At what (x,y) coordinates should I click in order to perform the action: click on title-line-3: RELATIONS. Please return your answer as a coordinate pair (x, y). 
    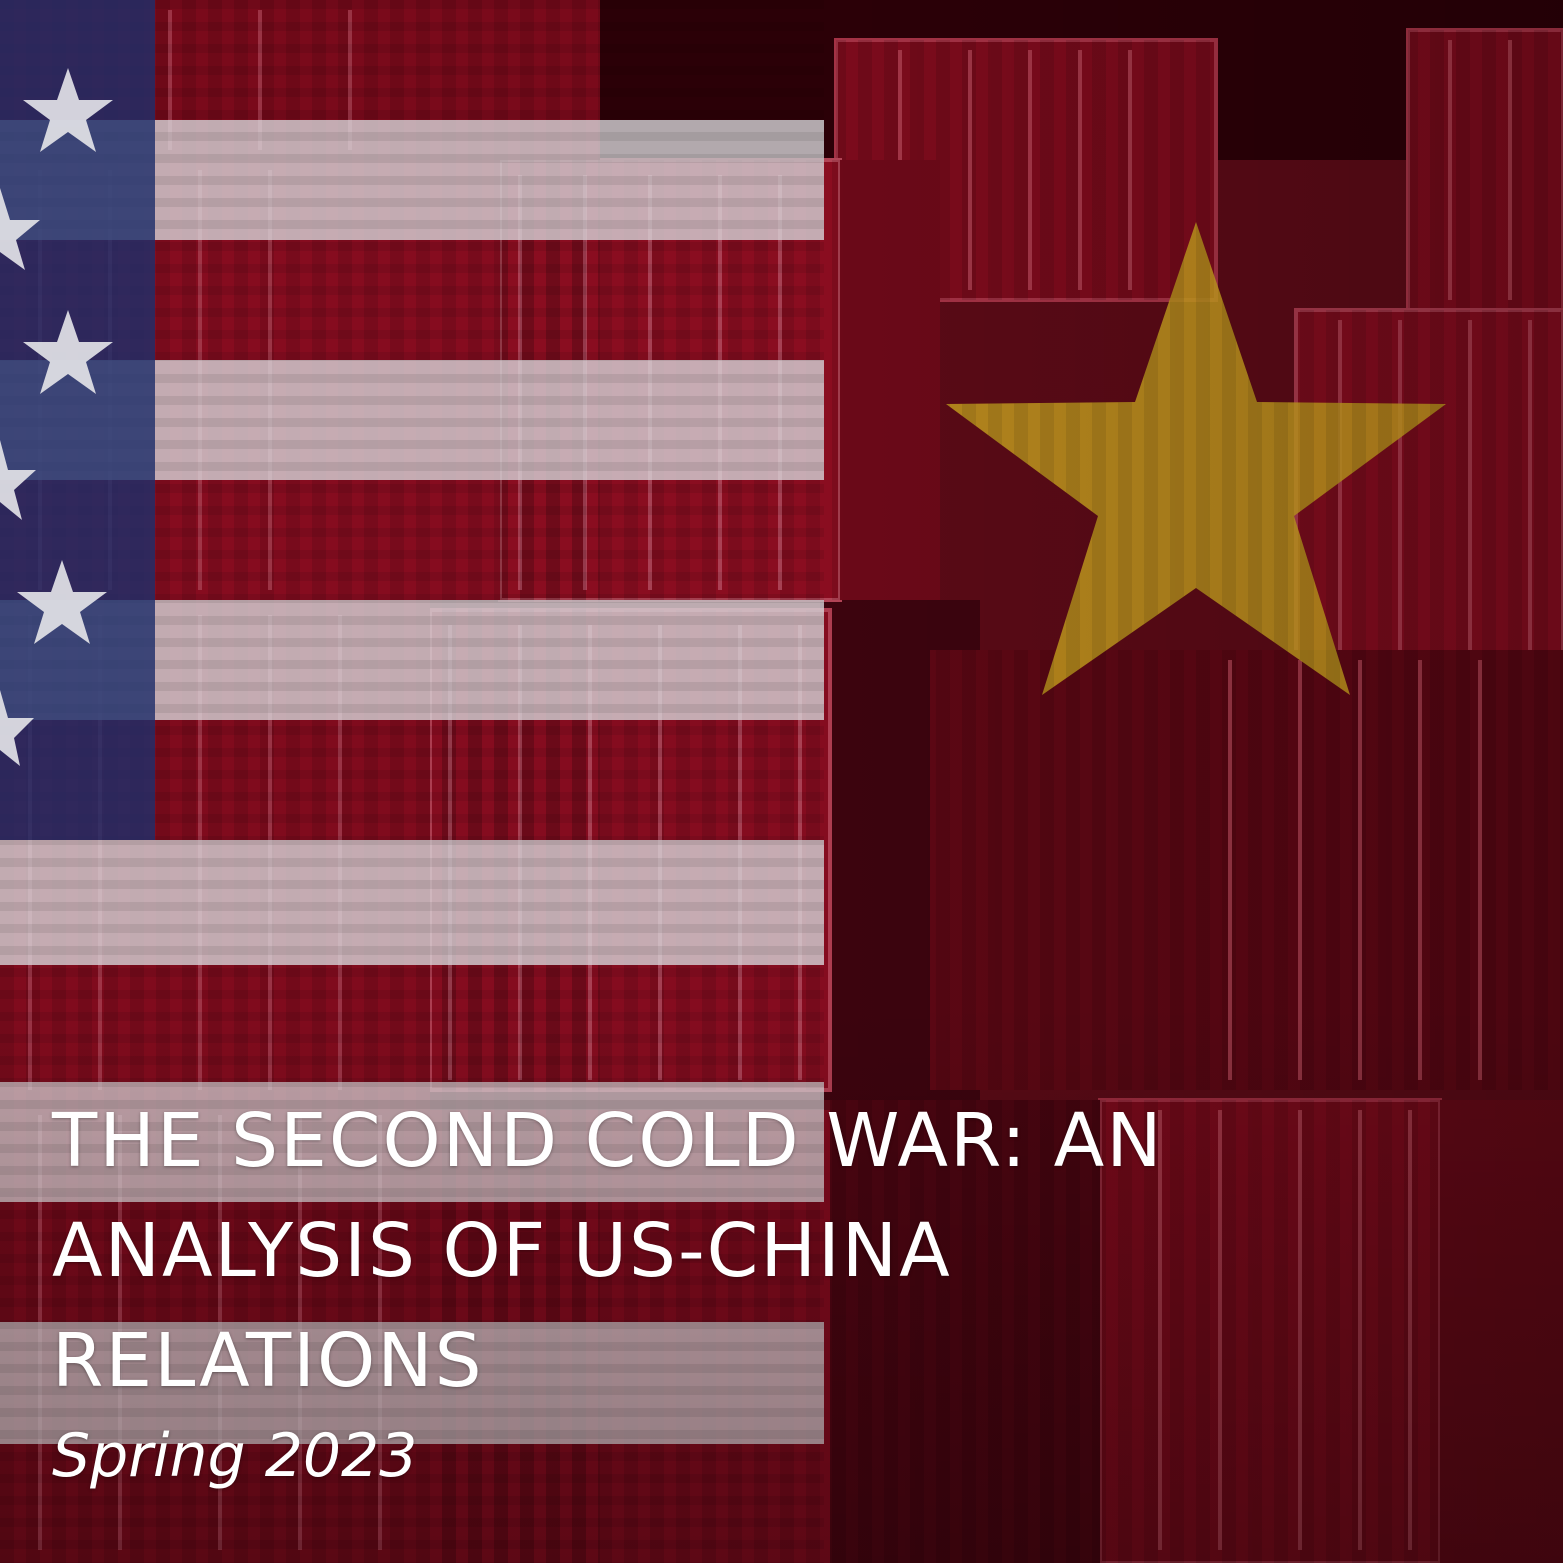
    Looking at the image, I should click on (268, 1361).